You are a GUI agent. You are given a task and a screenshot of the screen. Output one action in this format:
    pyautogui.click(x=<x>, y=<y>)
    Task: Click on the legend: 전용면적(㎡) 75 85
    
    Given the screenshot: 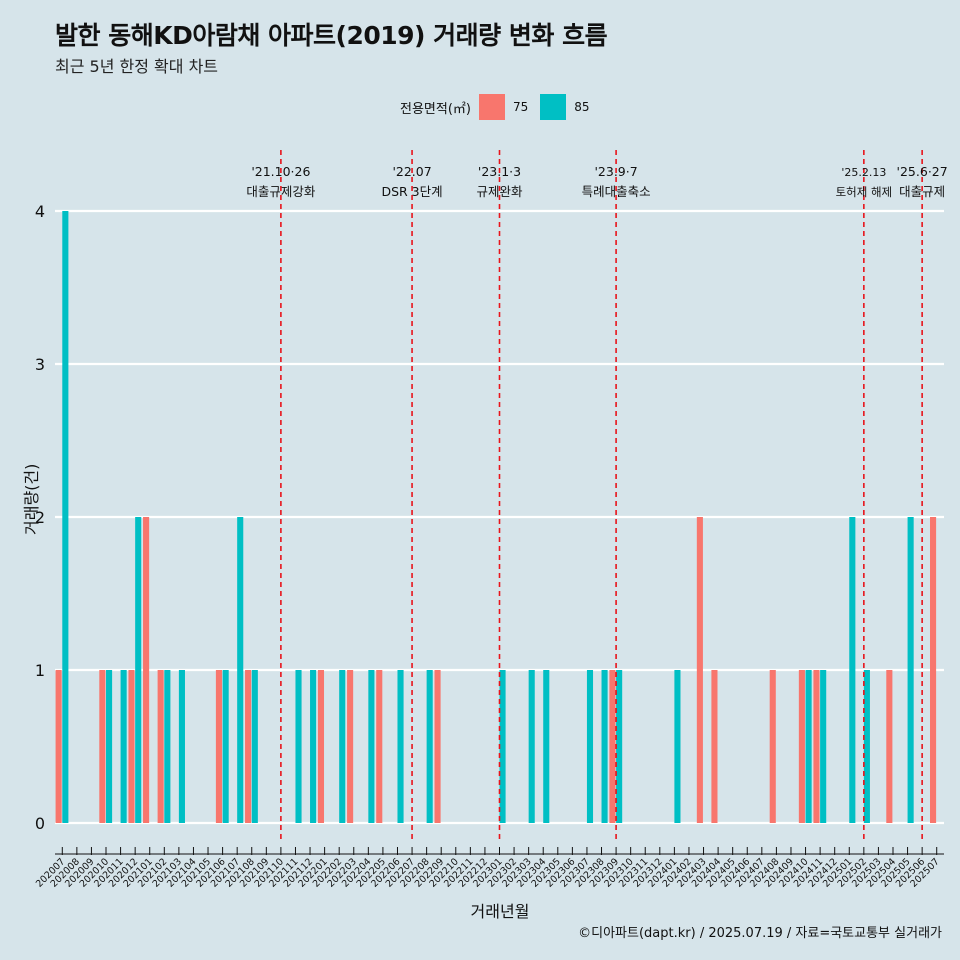 What is the action you would take?
    pyautogui.click(x=497, y=107)
    